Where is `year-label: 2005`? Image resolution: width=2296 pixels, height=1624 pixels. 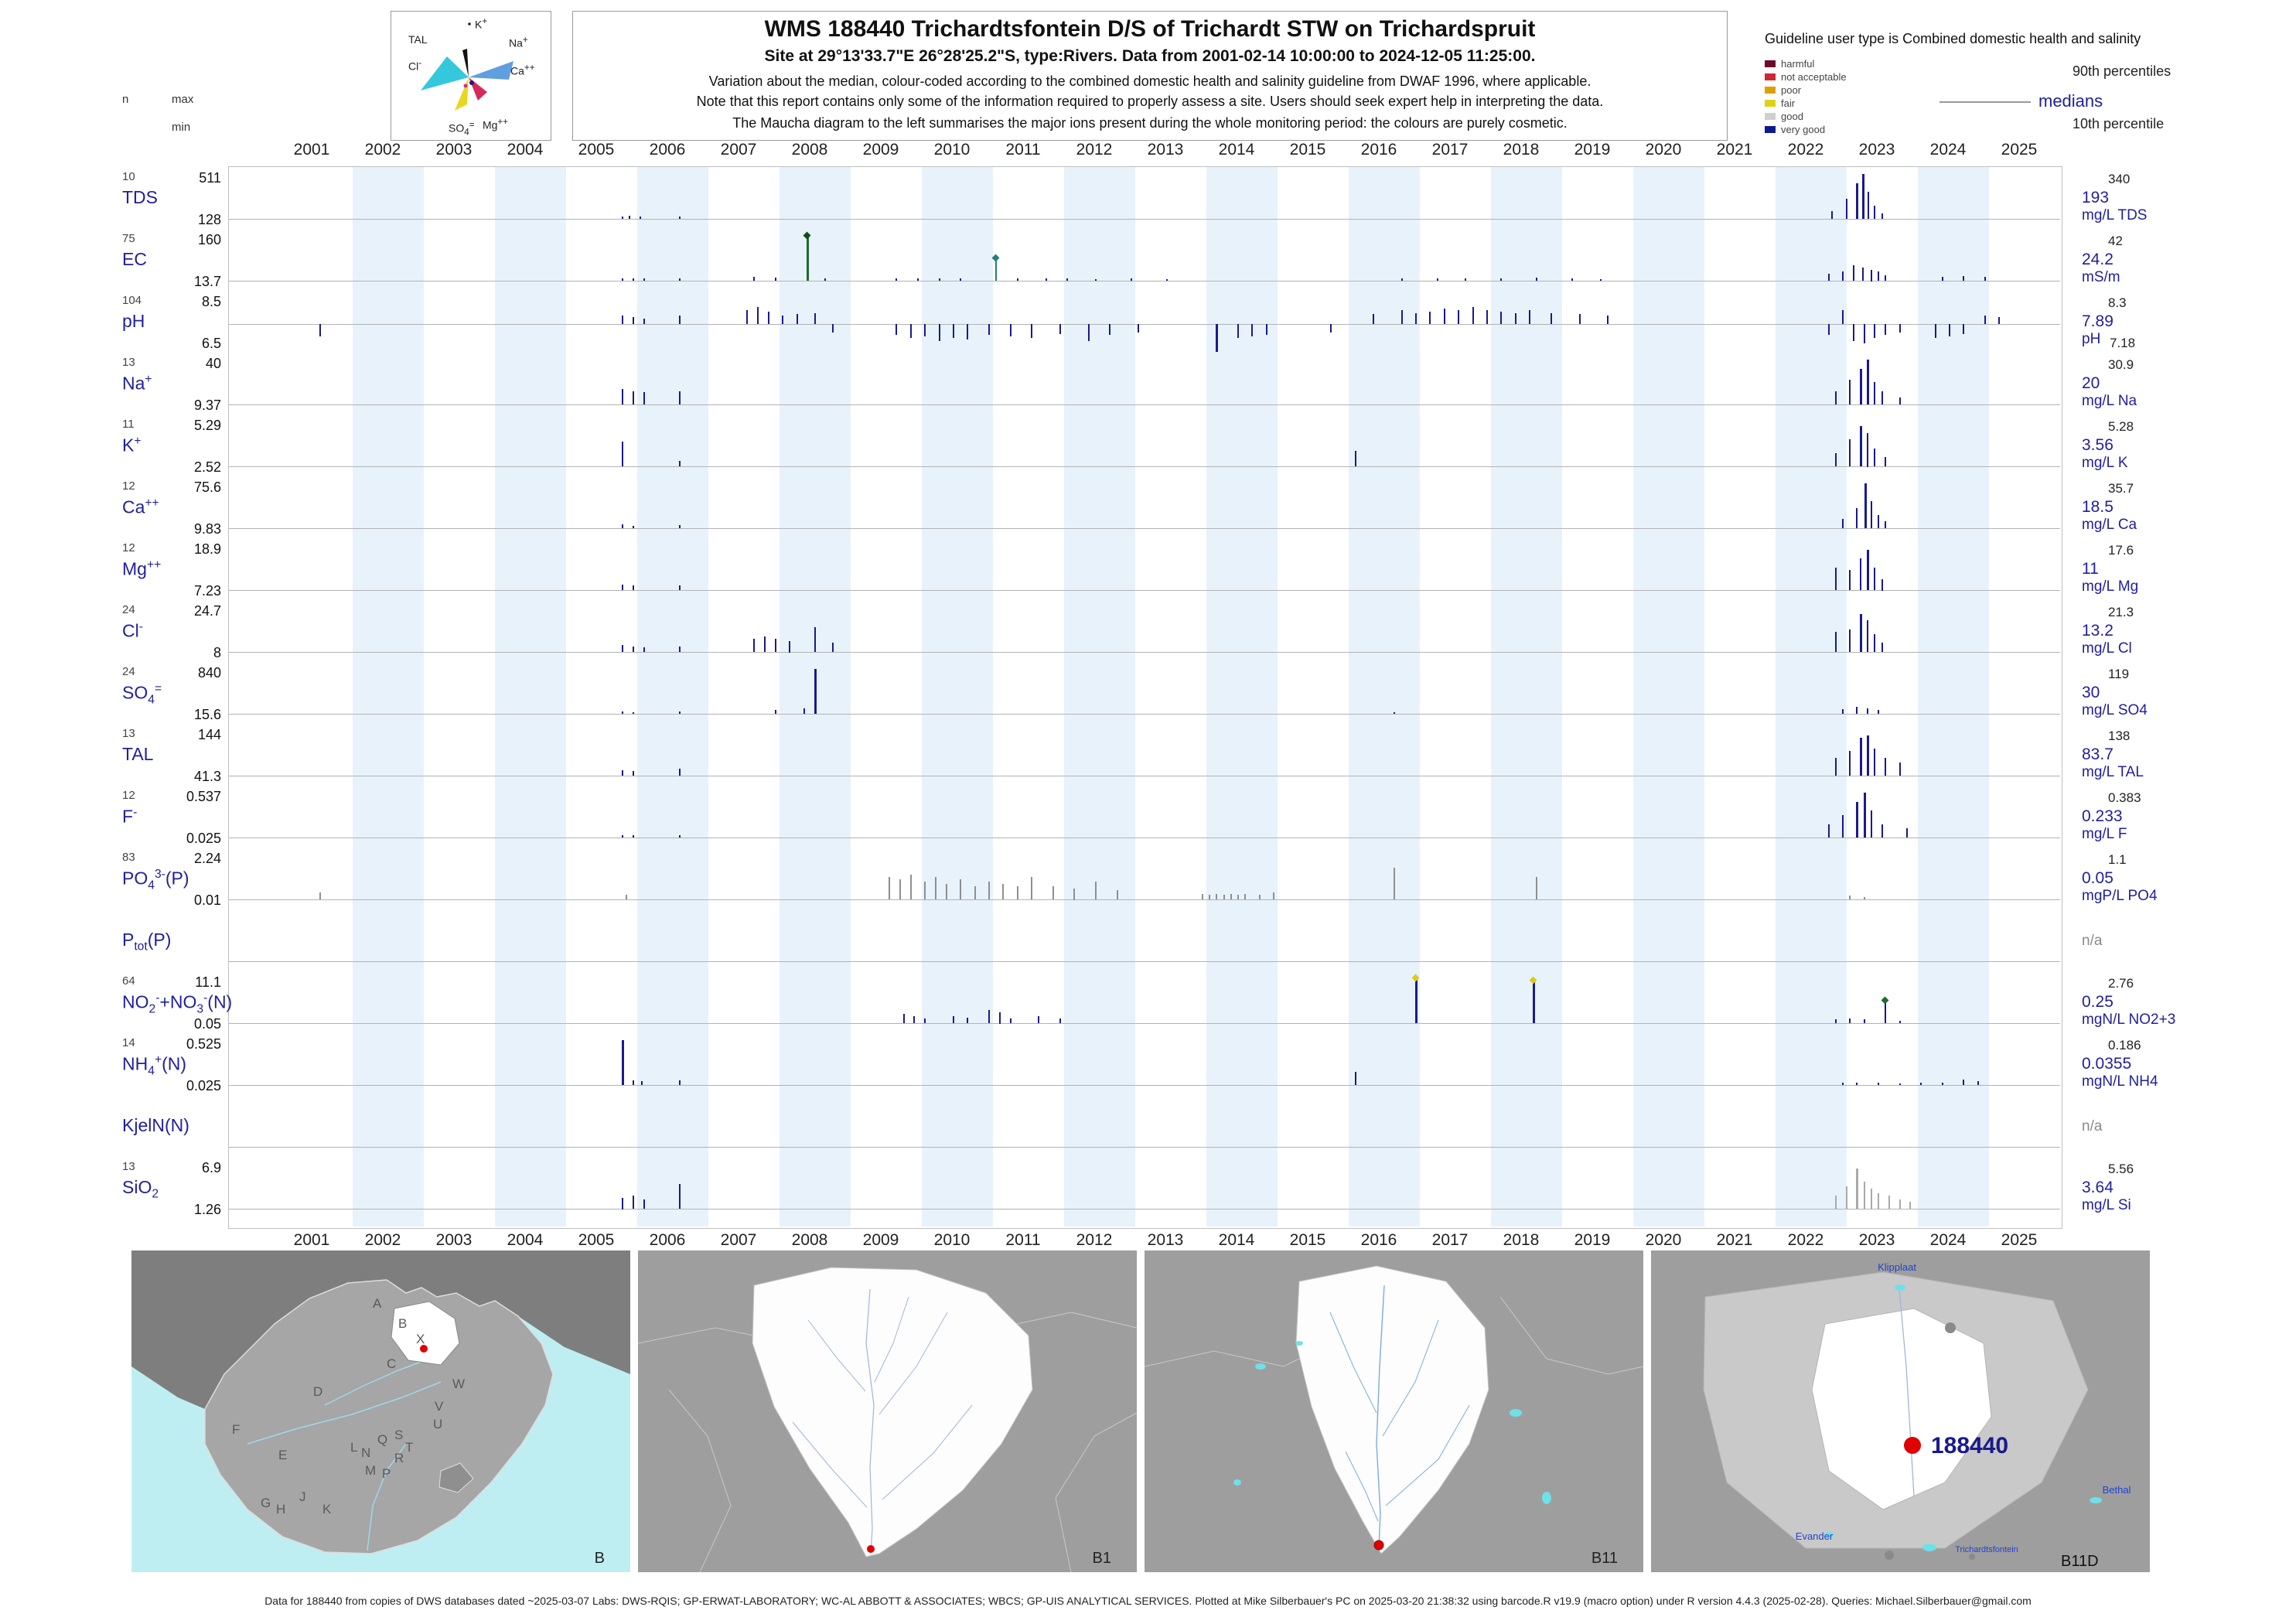 year-label: 2005 is located at coordinates (596, 1240).